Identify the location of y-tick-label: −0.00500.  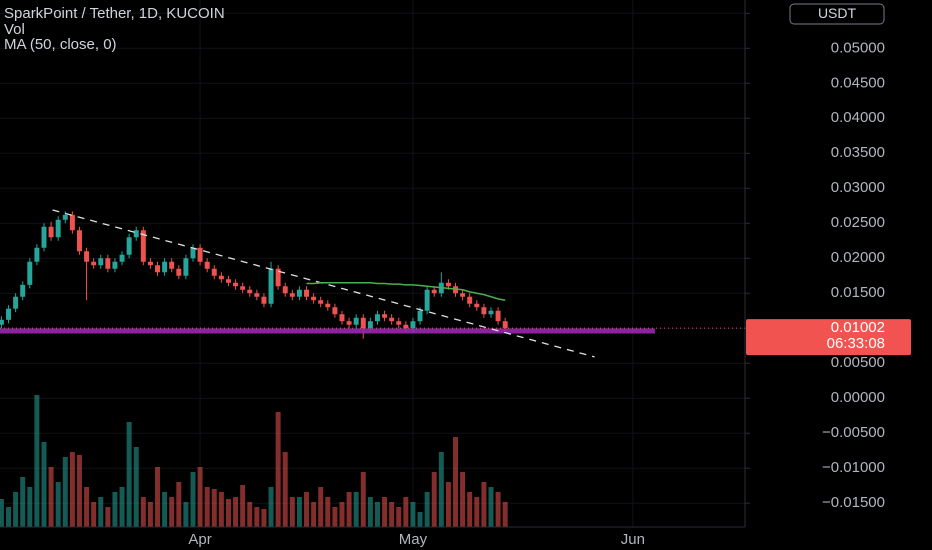
(853, 432).